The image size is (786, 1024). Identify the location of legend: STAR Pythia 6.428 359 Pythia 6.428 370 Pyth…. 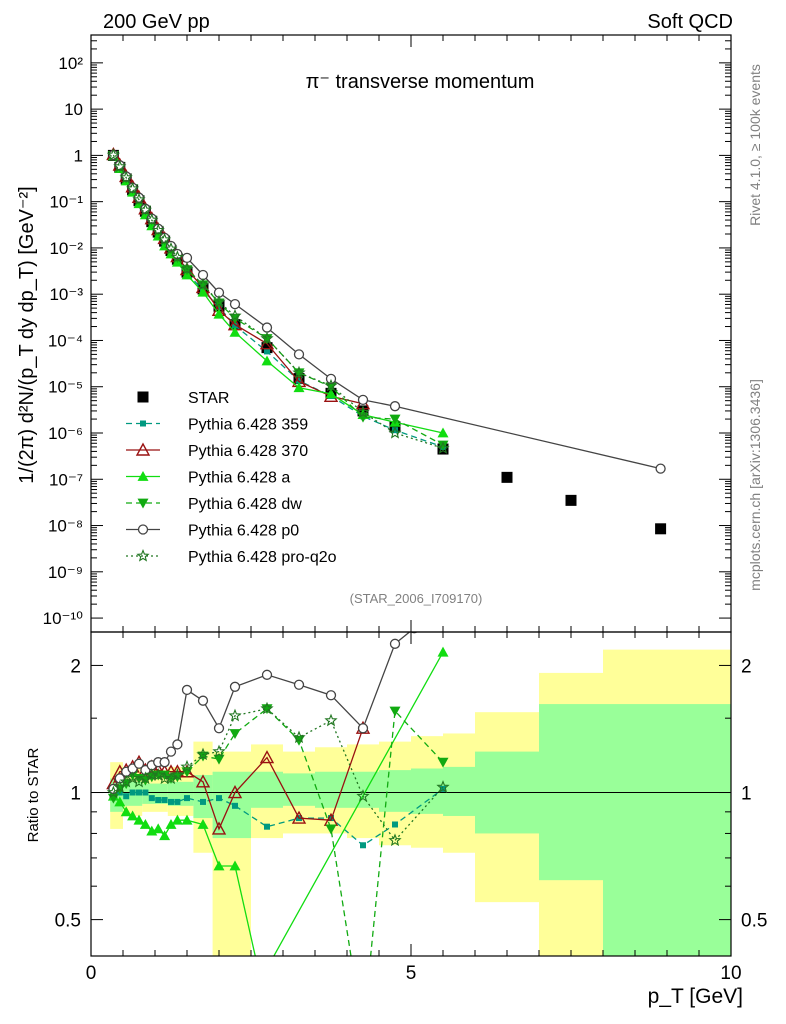
(231, 478).